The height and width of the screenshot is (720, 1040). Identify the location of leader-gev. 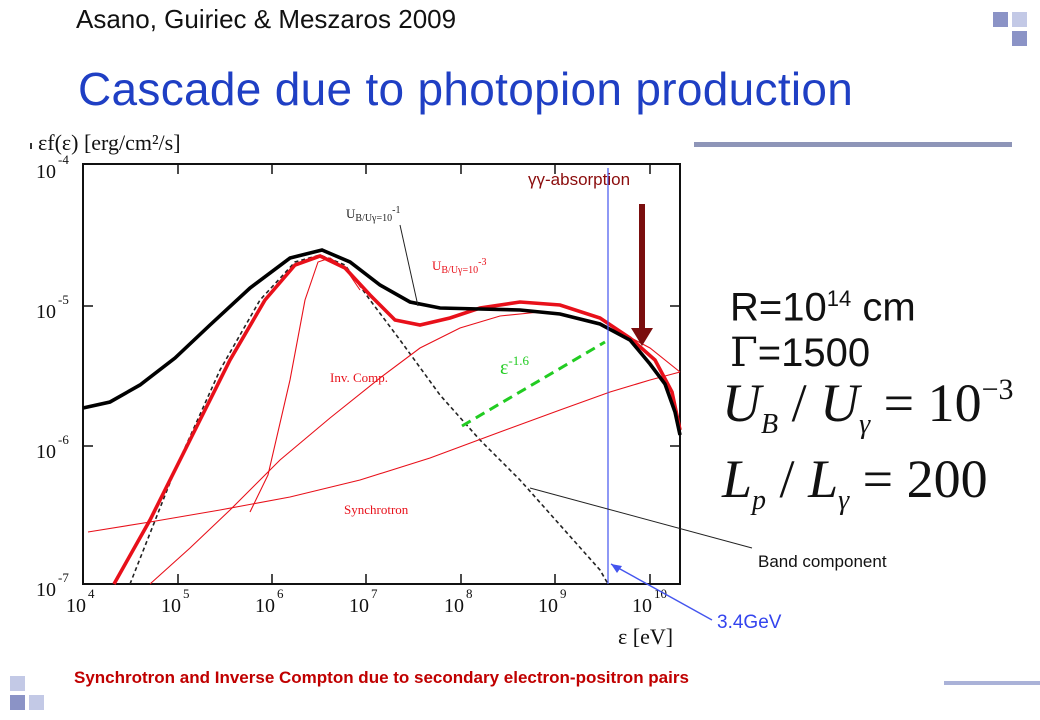
(661, 592).